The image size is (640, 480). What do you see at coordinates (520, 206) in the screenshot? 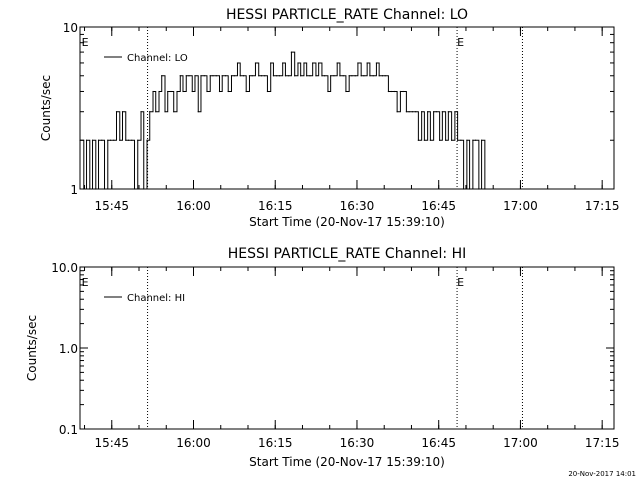
I see `lo-x-tick-label: 17:00` at bounding box center [520, 206].